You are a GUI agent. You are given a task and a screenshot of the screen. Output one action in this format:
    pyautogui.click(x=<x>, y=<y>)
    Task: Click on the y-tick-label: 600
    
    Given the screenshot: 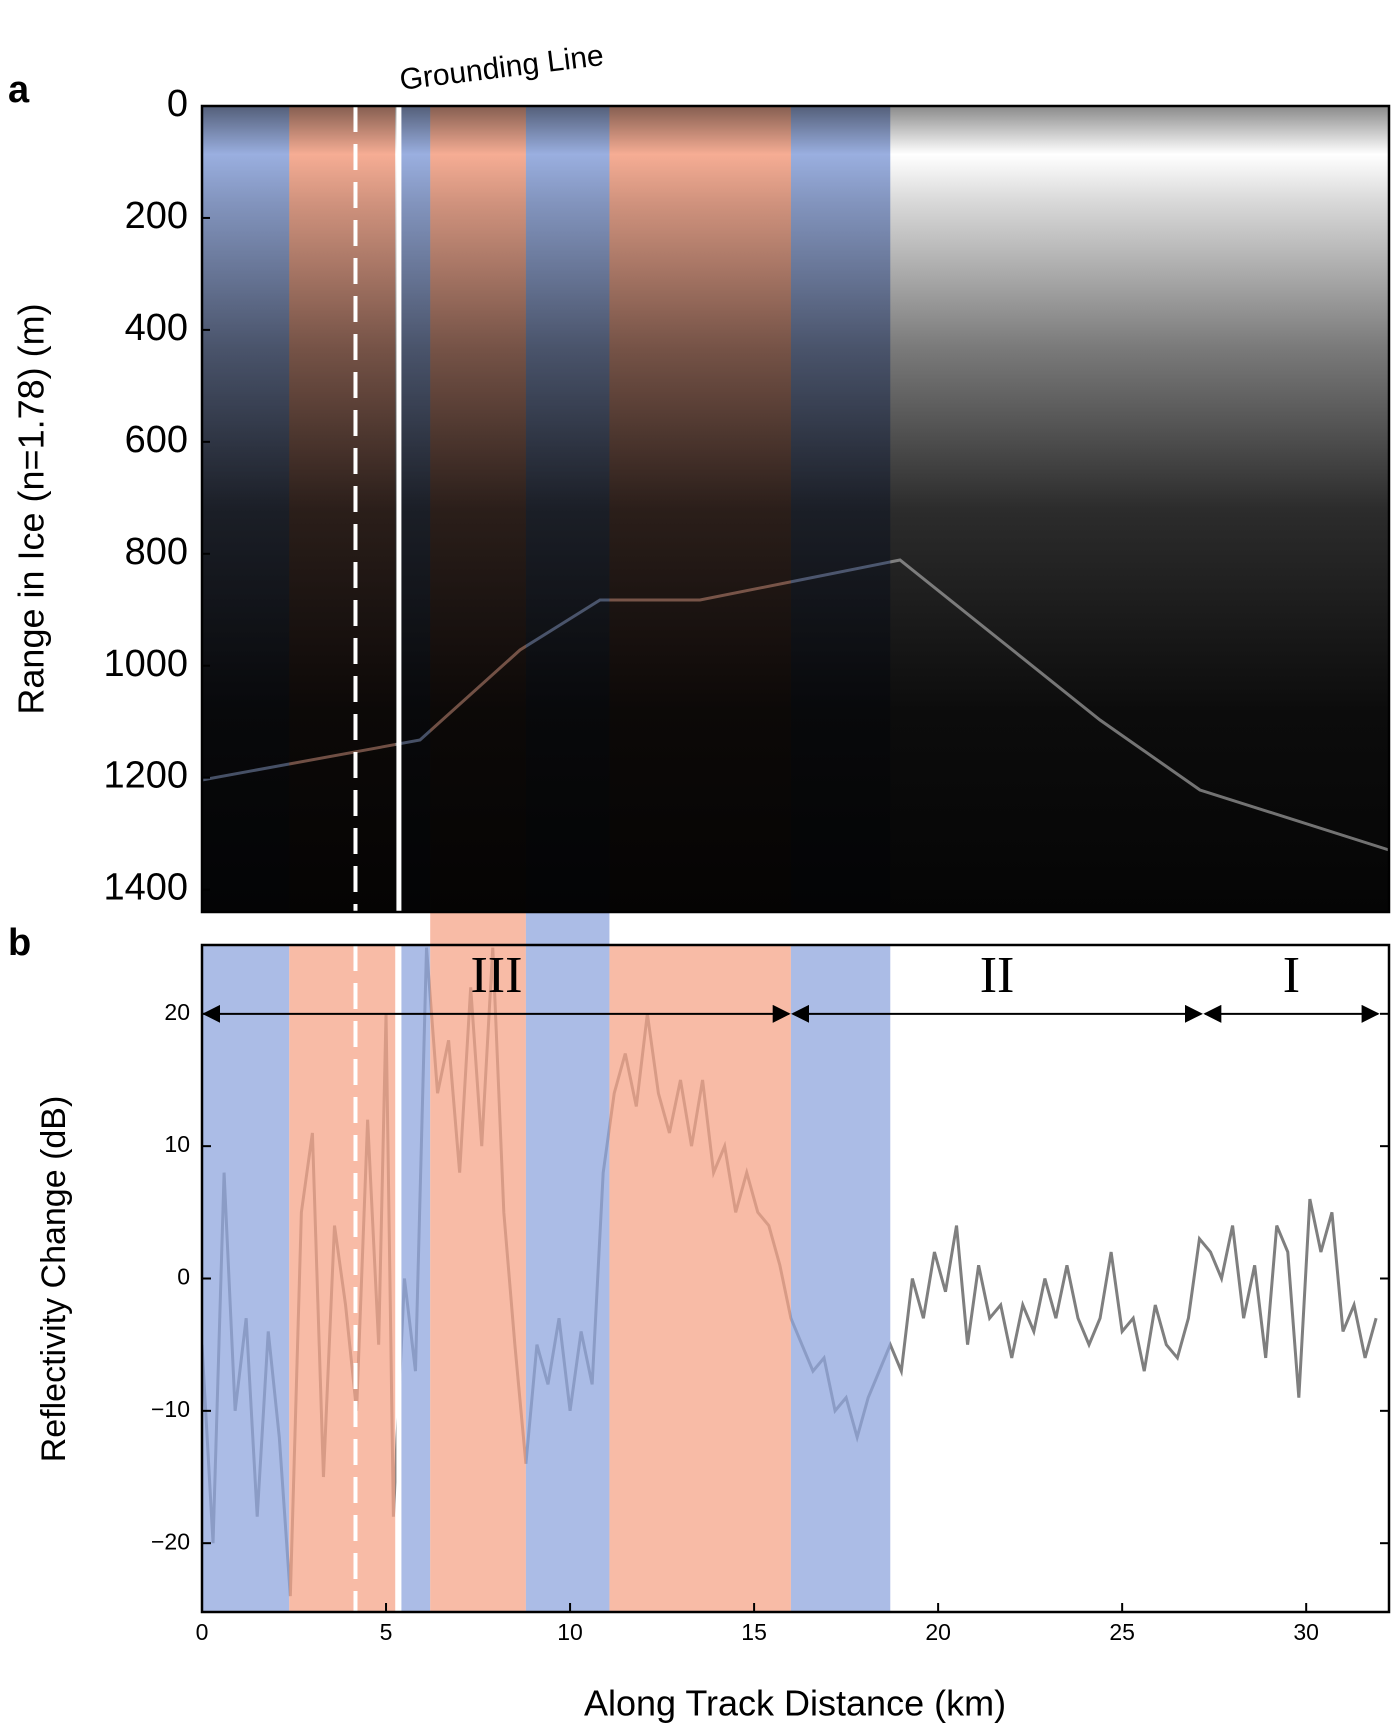 What is the action you would take?
    pyautogui.click(x=156, y=440)
    